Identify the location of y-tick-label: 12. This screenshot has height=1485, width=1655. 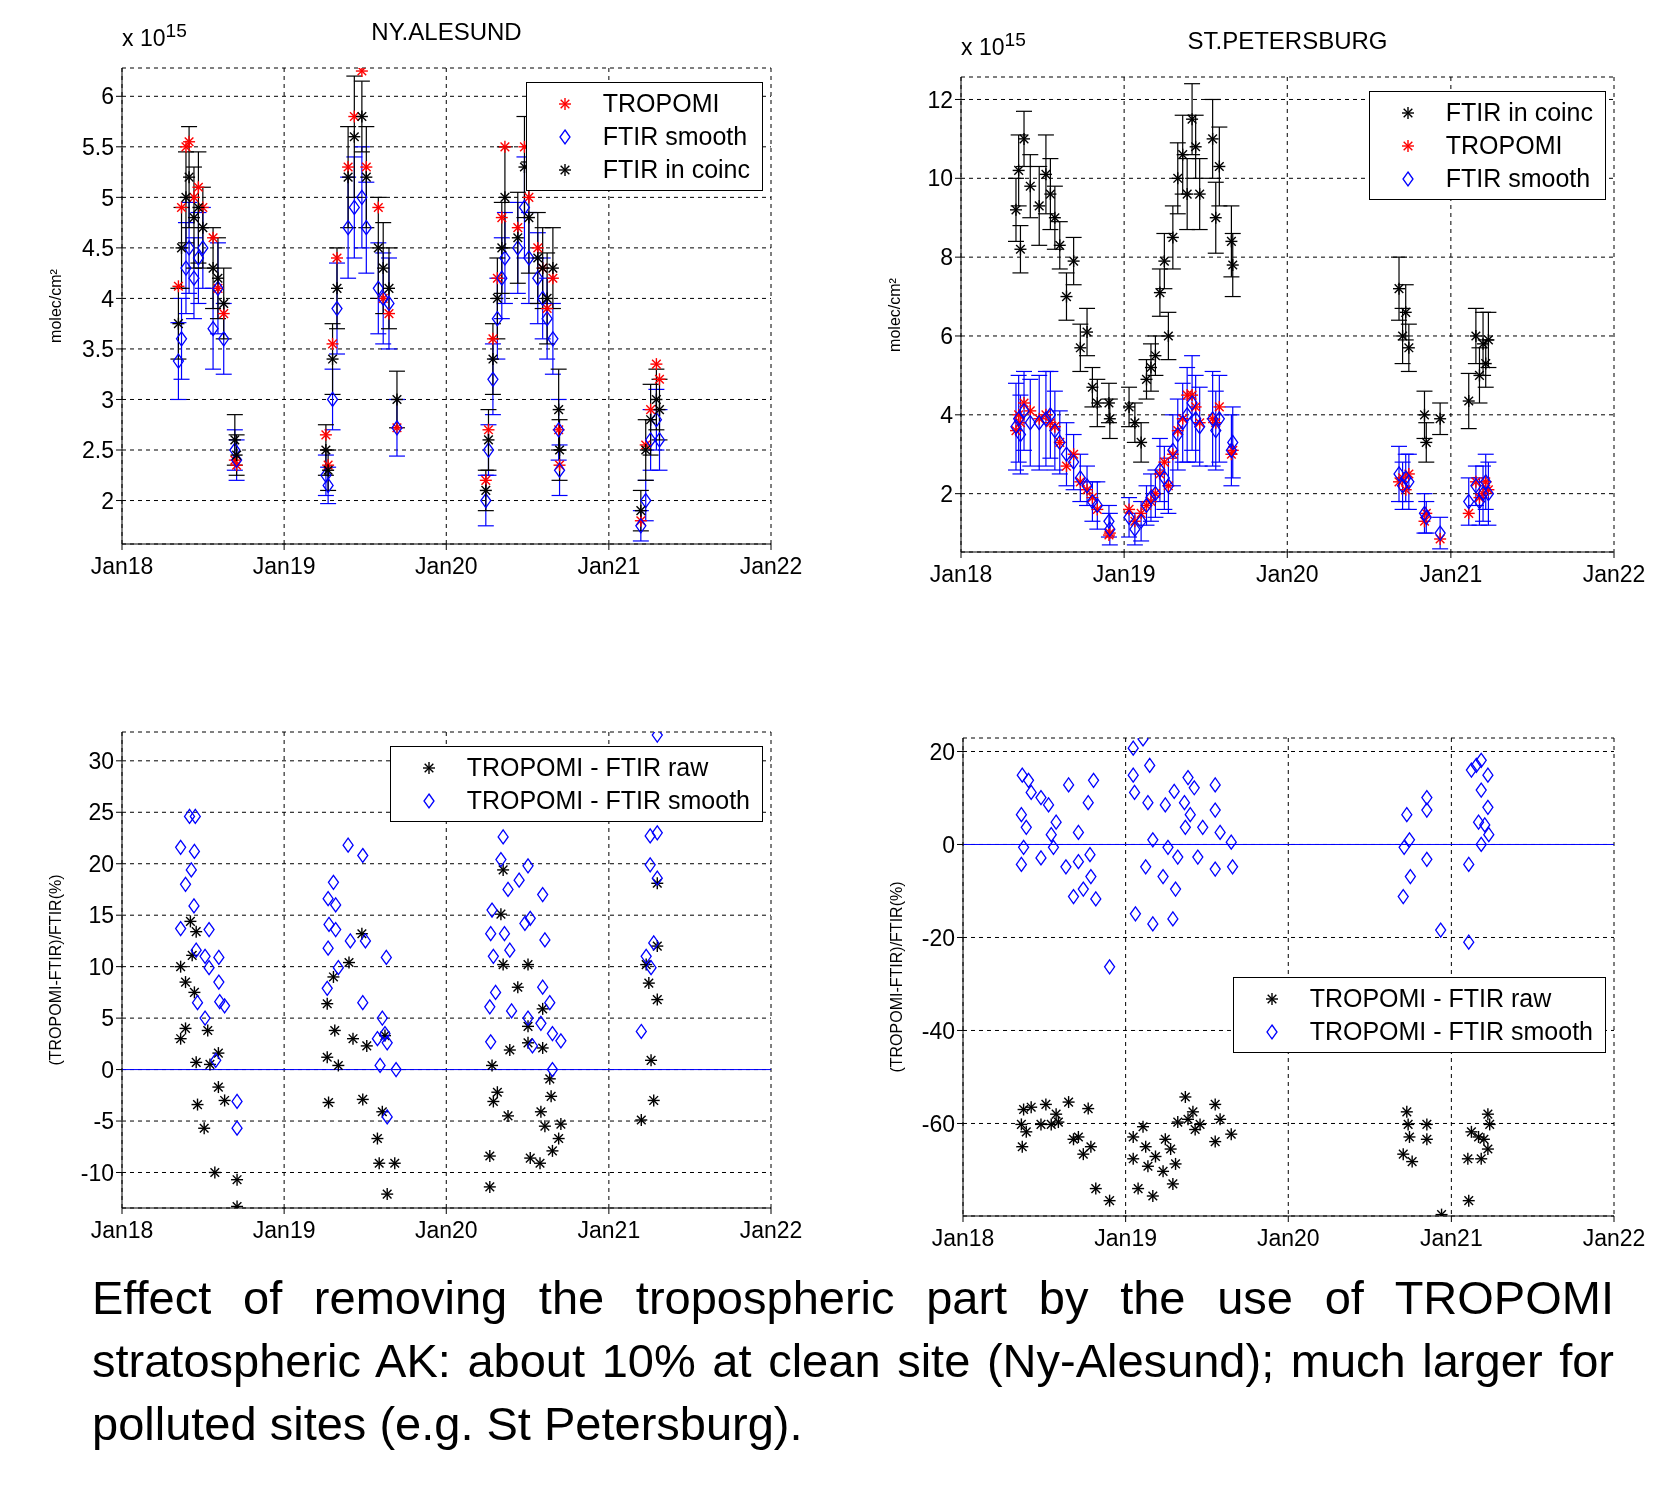
(940, 99).